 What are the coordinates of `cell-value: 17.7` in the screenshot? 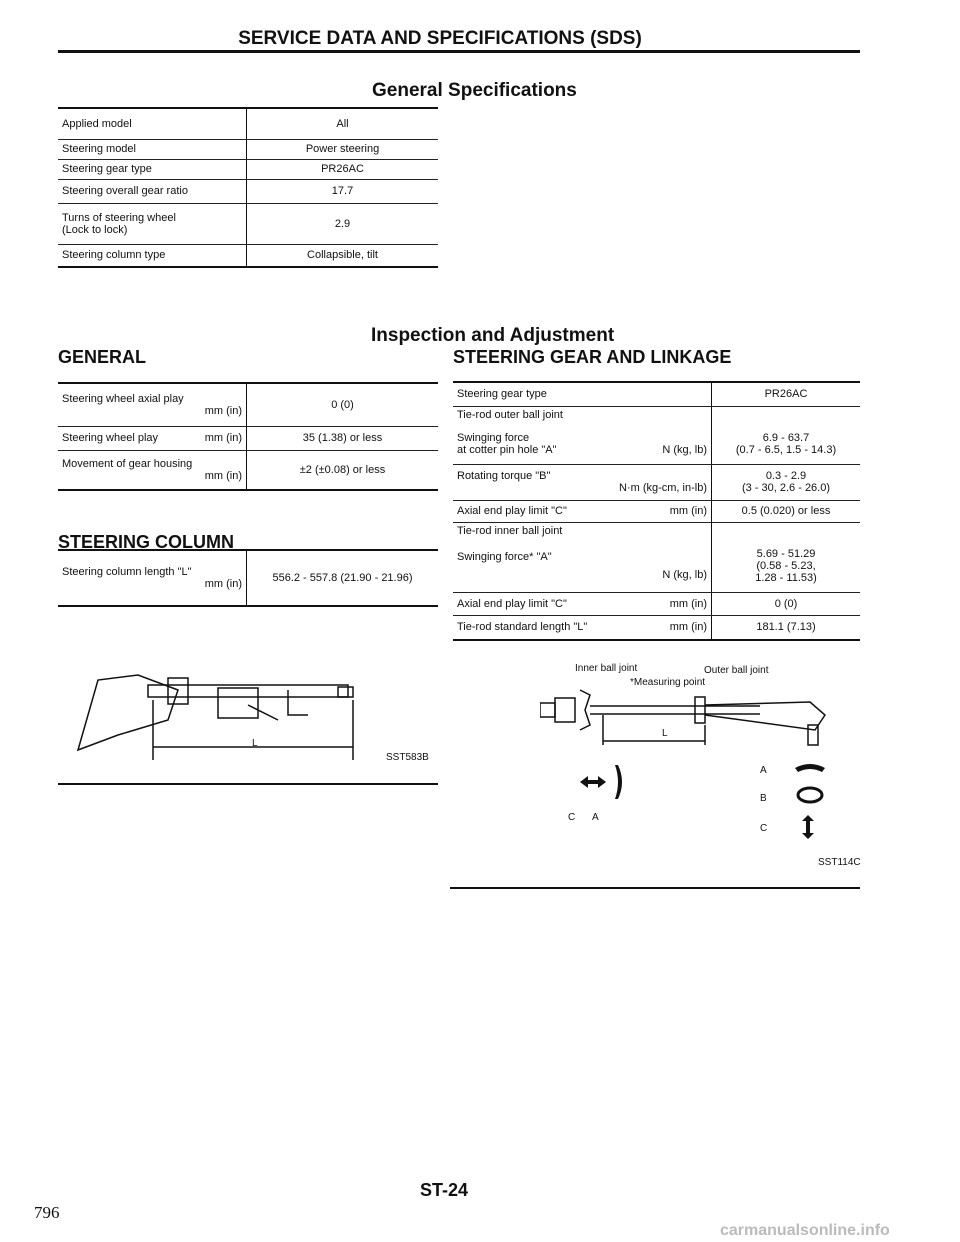 It's located at (342, 191).